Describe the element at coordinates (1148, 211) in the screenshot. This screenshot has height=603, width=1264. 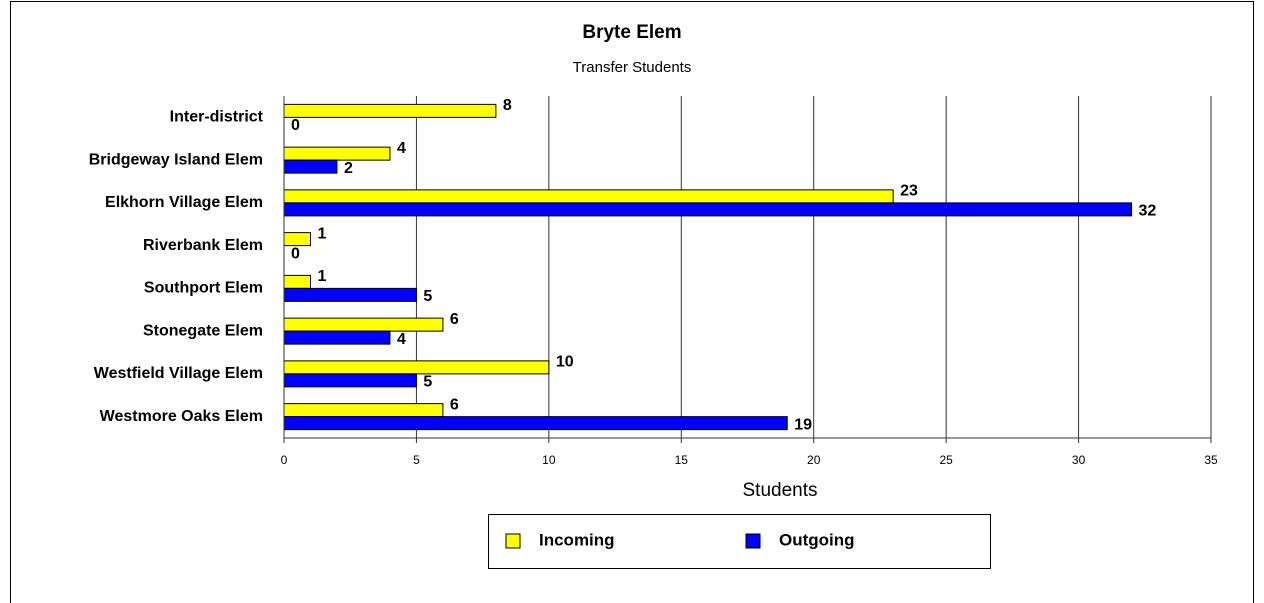
I see `data-label: 32` at that location.